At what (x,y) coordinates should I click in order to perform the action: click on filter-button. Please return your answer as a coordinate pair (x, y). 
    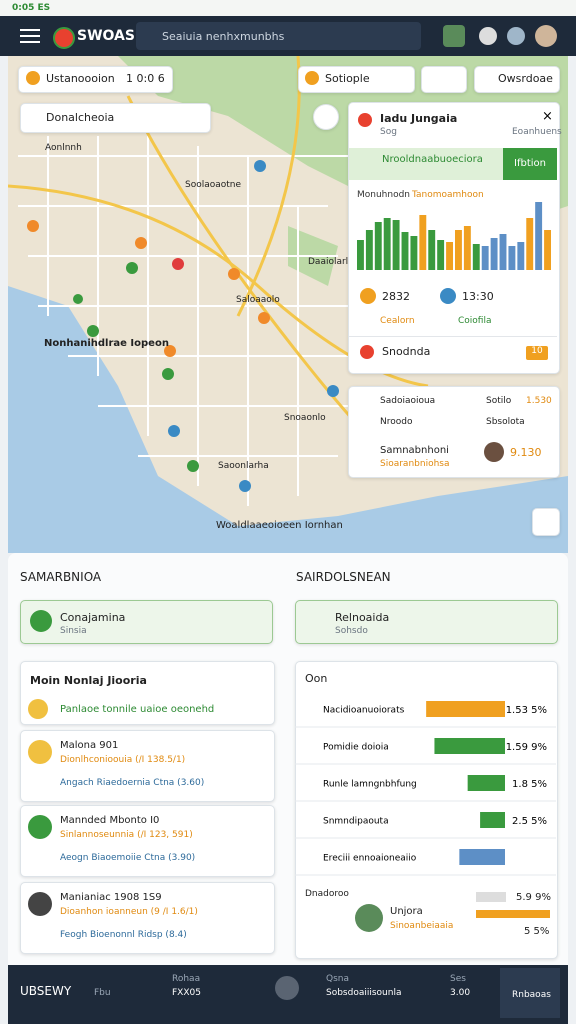
    Looking at the image, I should click on (444, 79).